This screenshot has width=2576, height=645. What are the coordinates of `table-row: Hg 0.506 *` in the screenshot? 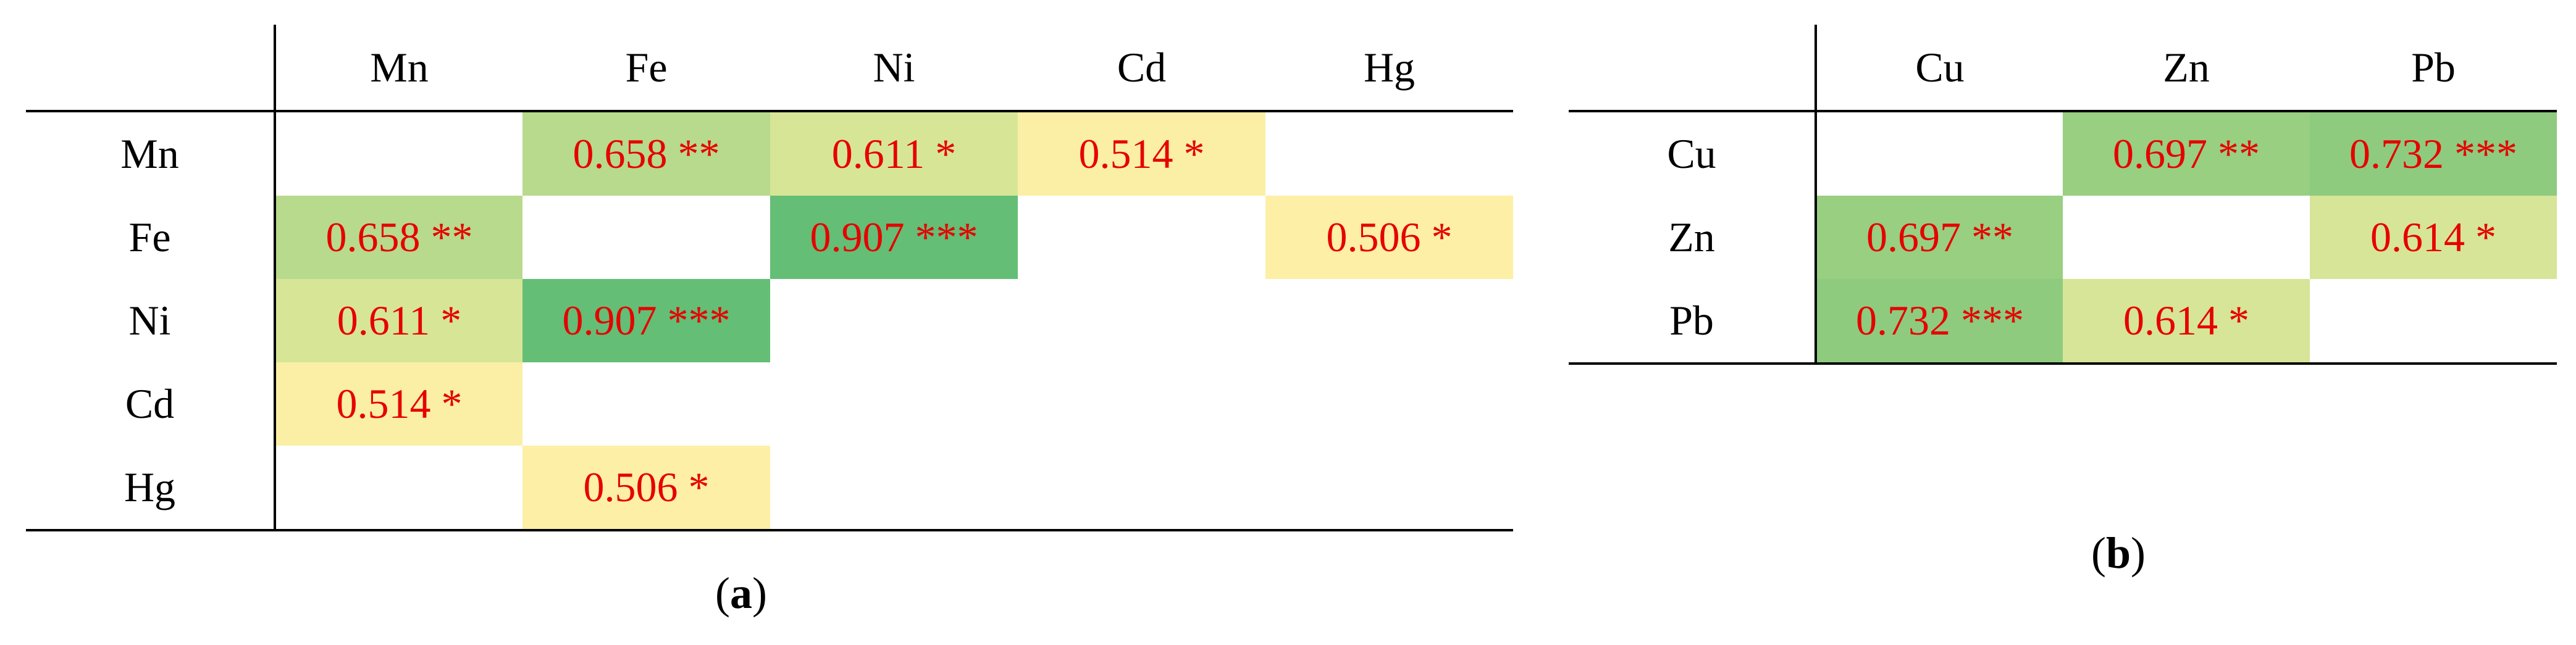 It's located at (770, 488).